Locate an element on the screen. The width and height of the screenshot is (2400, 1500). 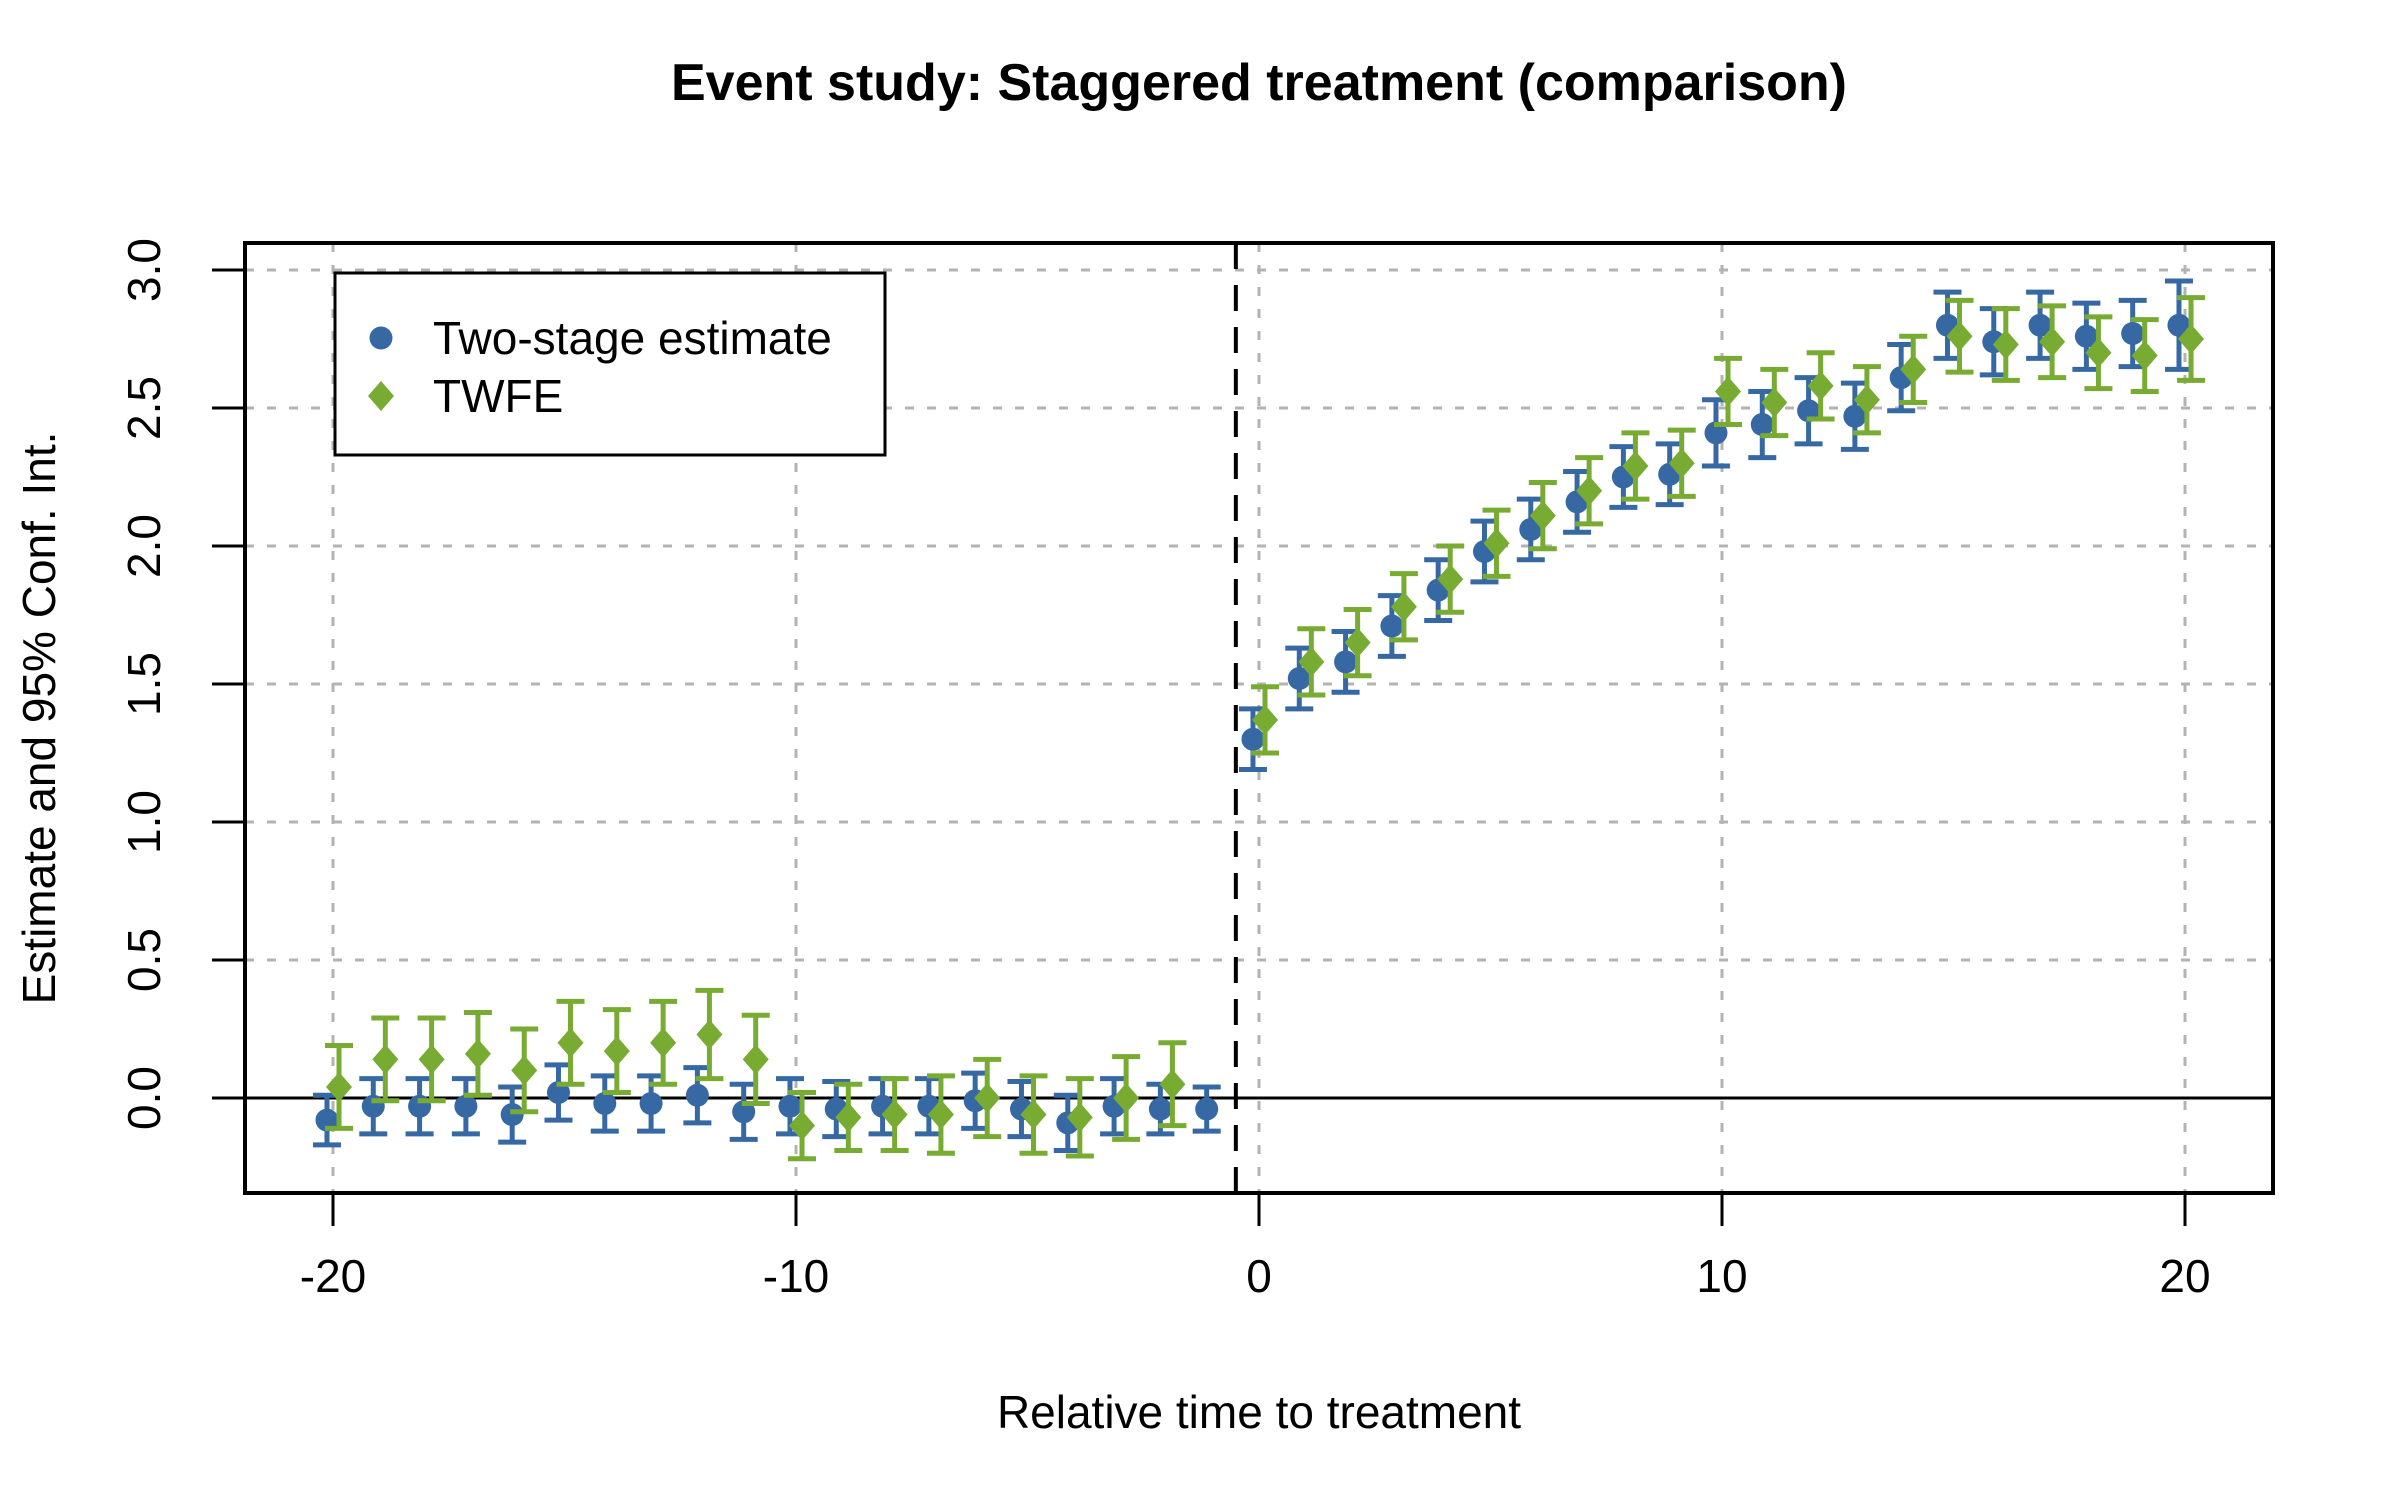
legend: Two-stage estimate TWFE is located at coordinates (610, 364).